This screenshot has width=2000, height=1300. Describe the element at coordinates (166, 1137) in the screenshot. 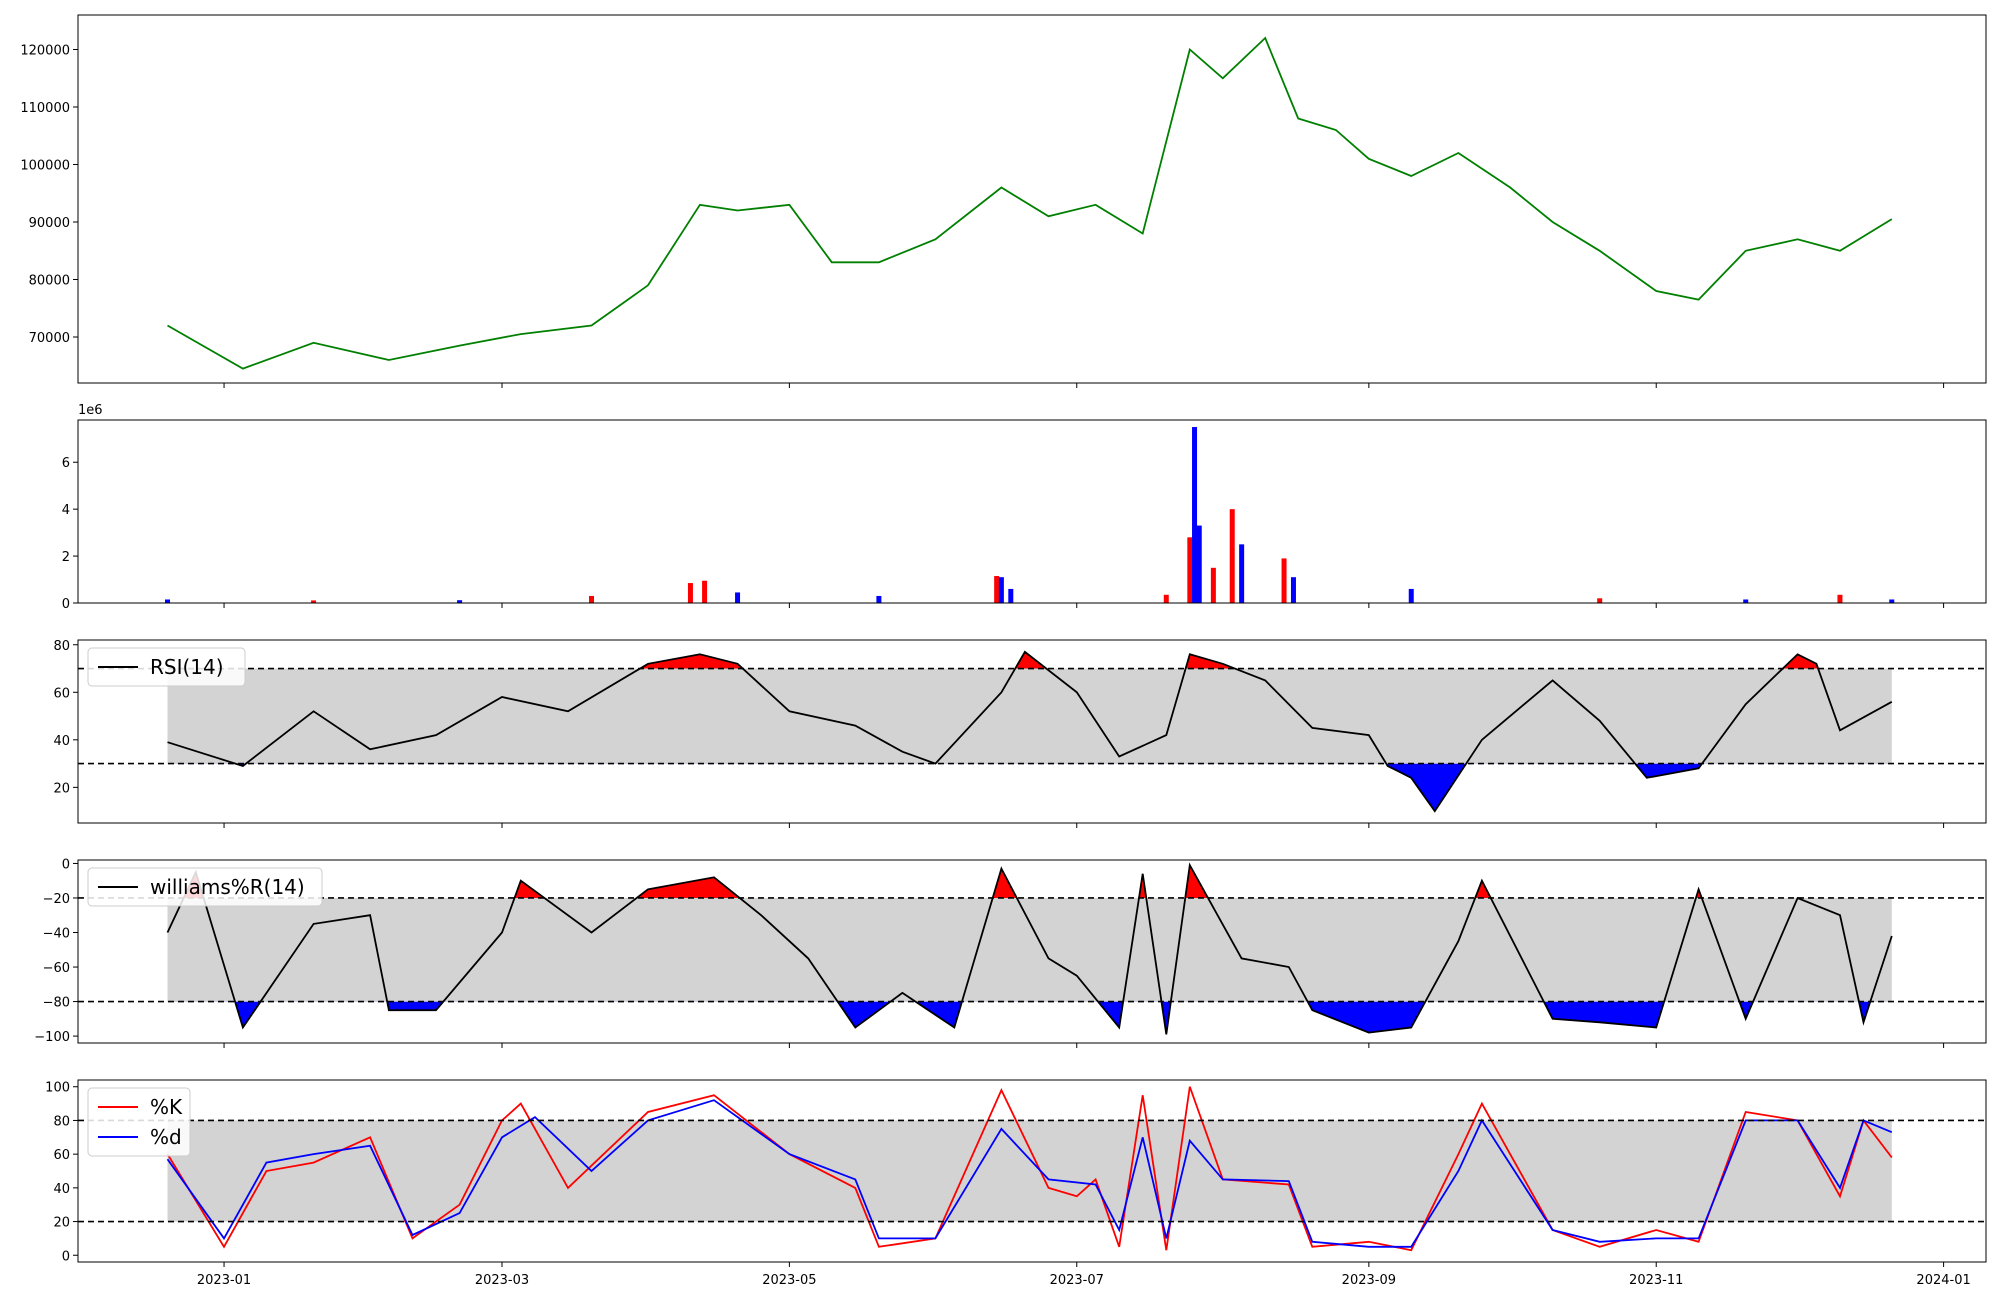

I see `legend-label: %d` at that location.